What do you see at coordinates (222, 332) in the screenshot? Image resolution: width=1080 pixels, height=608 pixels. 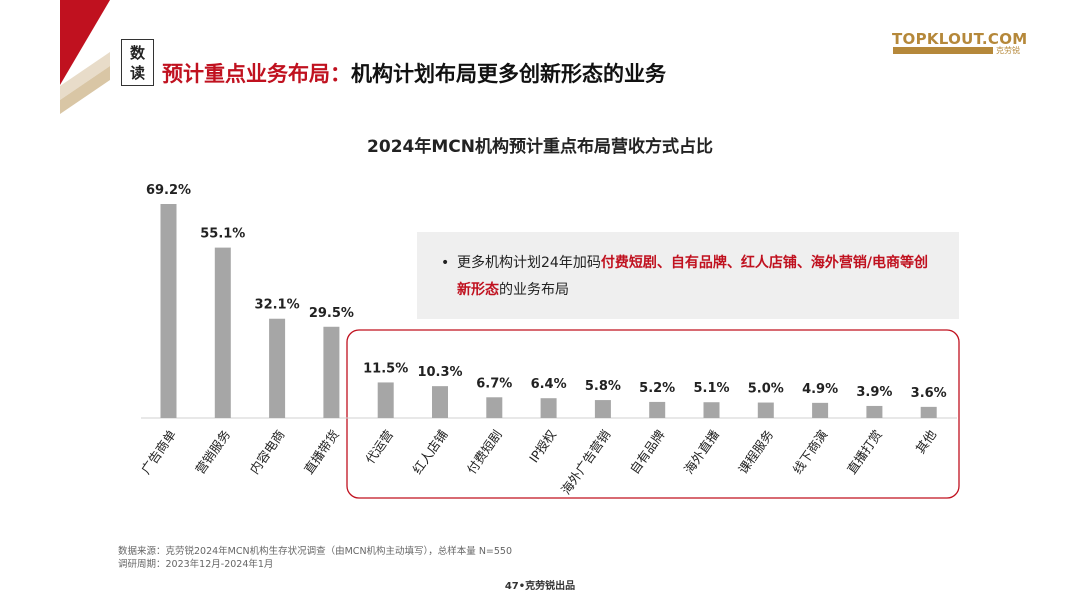 I see `bar-营销服务` at bounding box center [222, 332].